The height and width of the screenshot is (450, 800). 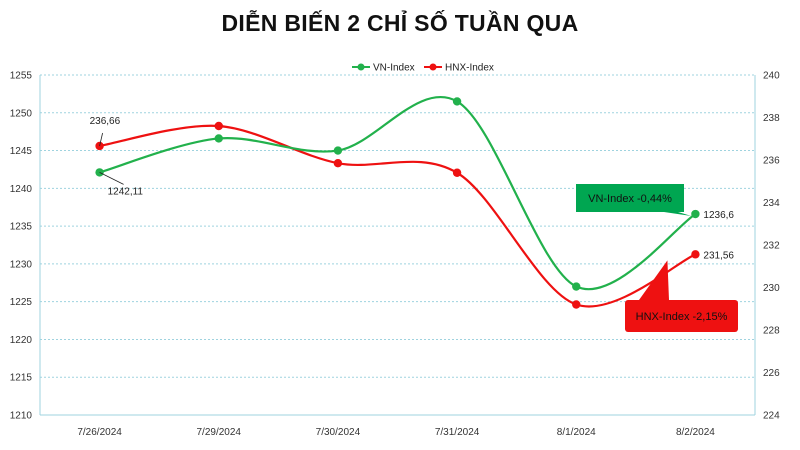 I want to click on y-right-tick-label: 226, so click(x=771, y=373).